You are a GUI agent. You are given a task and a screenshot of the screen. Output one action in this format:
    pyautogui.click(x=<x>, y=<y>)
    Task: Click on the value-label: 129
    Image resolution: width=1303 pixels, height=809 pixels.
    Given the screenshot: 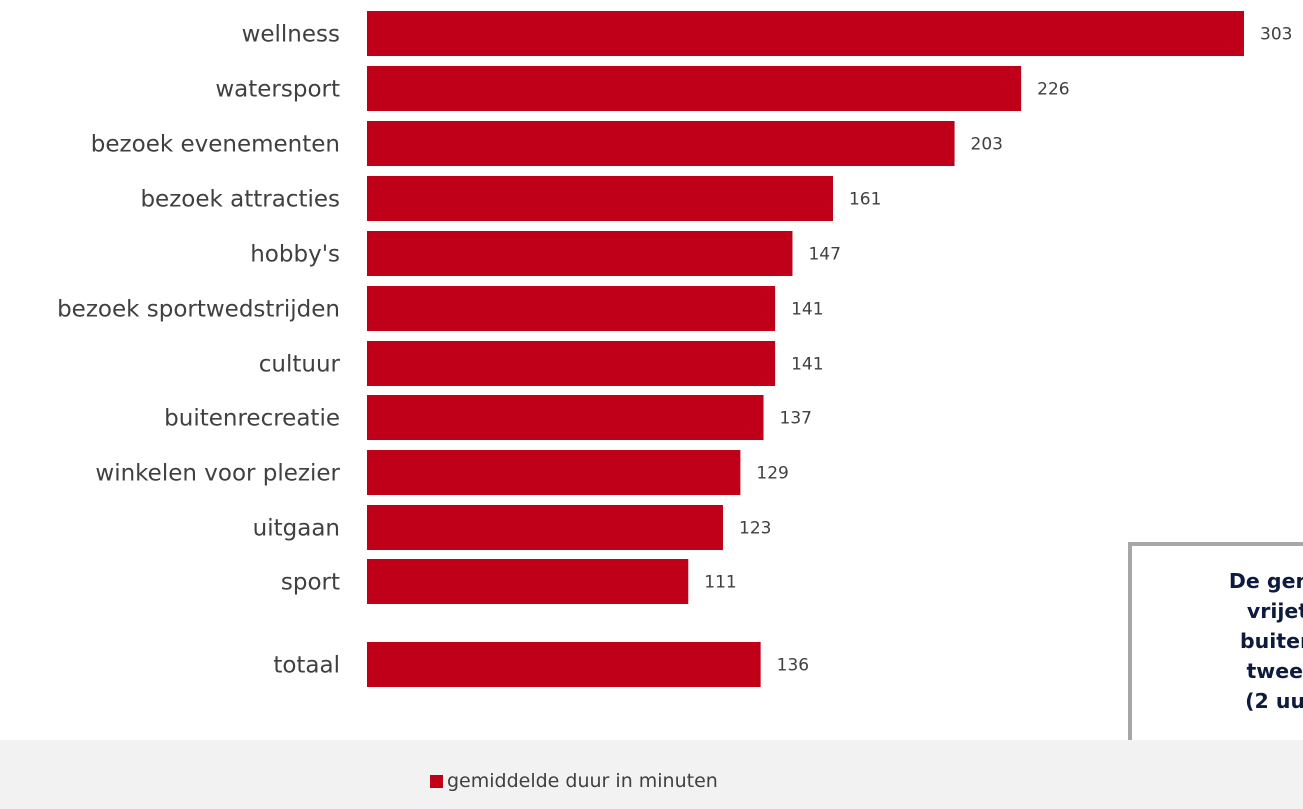 What is the action you would take?
    pyautogui.click(x=772, y=474)
    